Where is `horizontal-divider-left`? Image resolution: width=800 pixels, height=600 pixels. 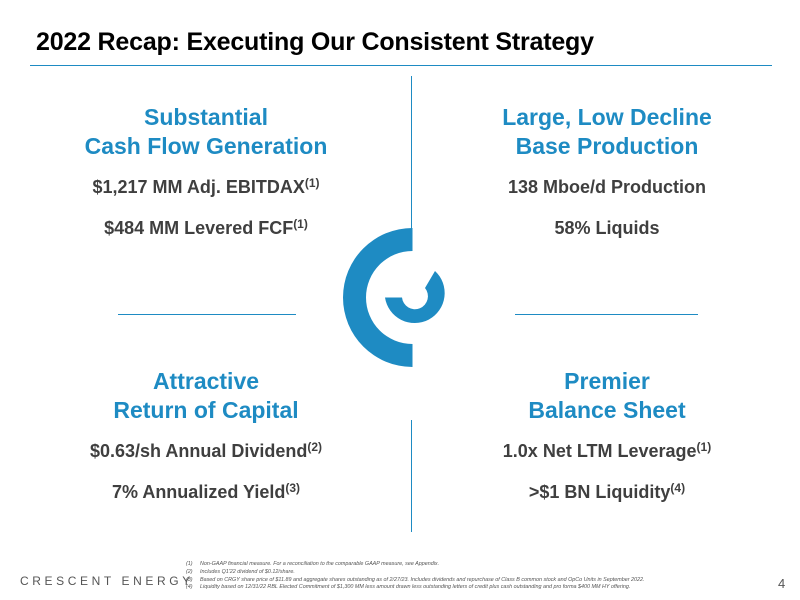
horizontal-divider-left is located at coordinates (207, 314).